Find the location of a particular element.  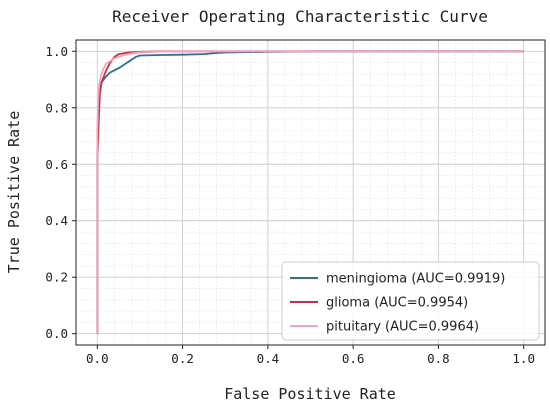

x-axis-label: False Positive Rate is located at coordinates (310, 394).